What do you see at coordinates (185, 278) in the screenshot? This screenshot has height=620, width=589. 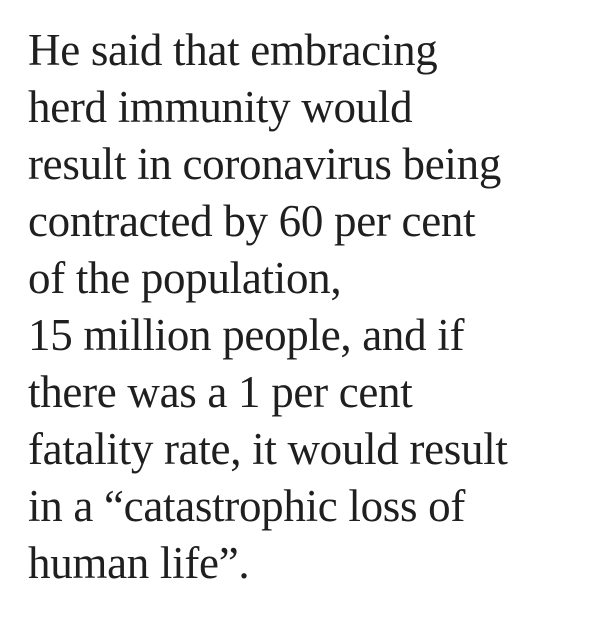 I see `paragraph-line: of the population,` at bounding box center [185, 278].